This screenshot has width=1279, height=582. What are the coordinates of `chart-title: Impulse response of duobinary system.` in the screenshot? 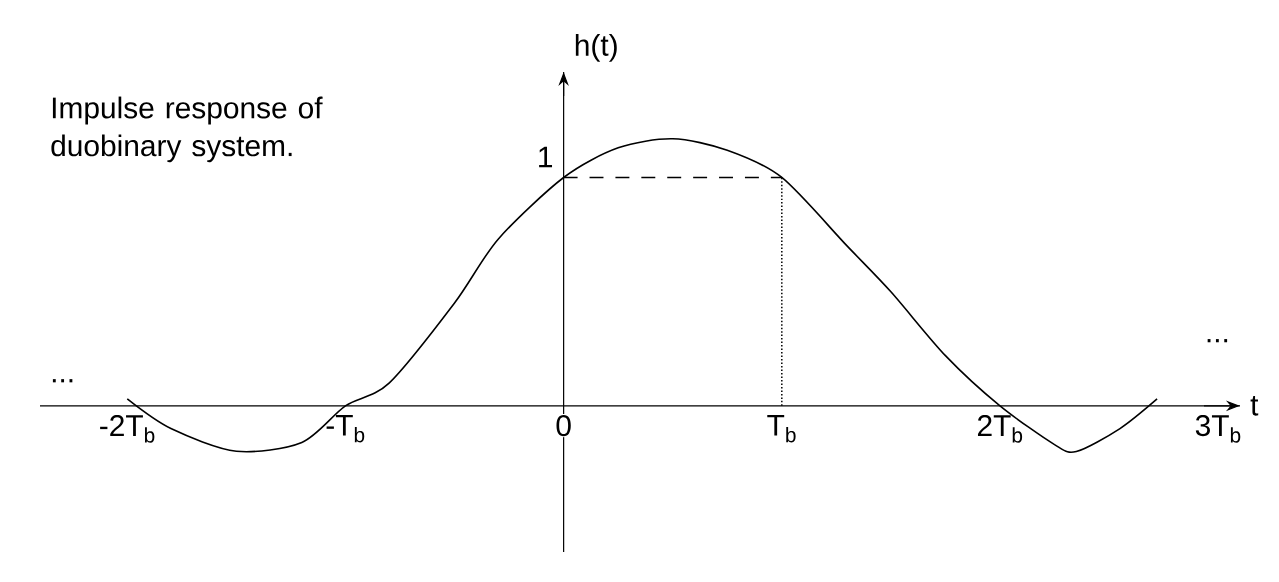 It's located at (187, 129).